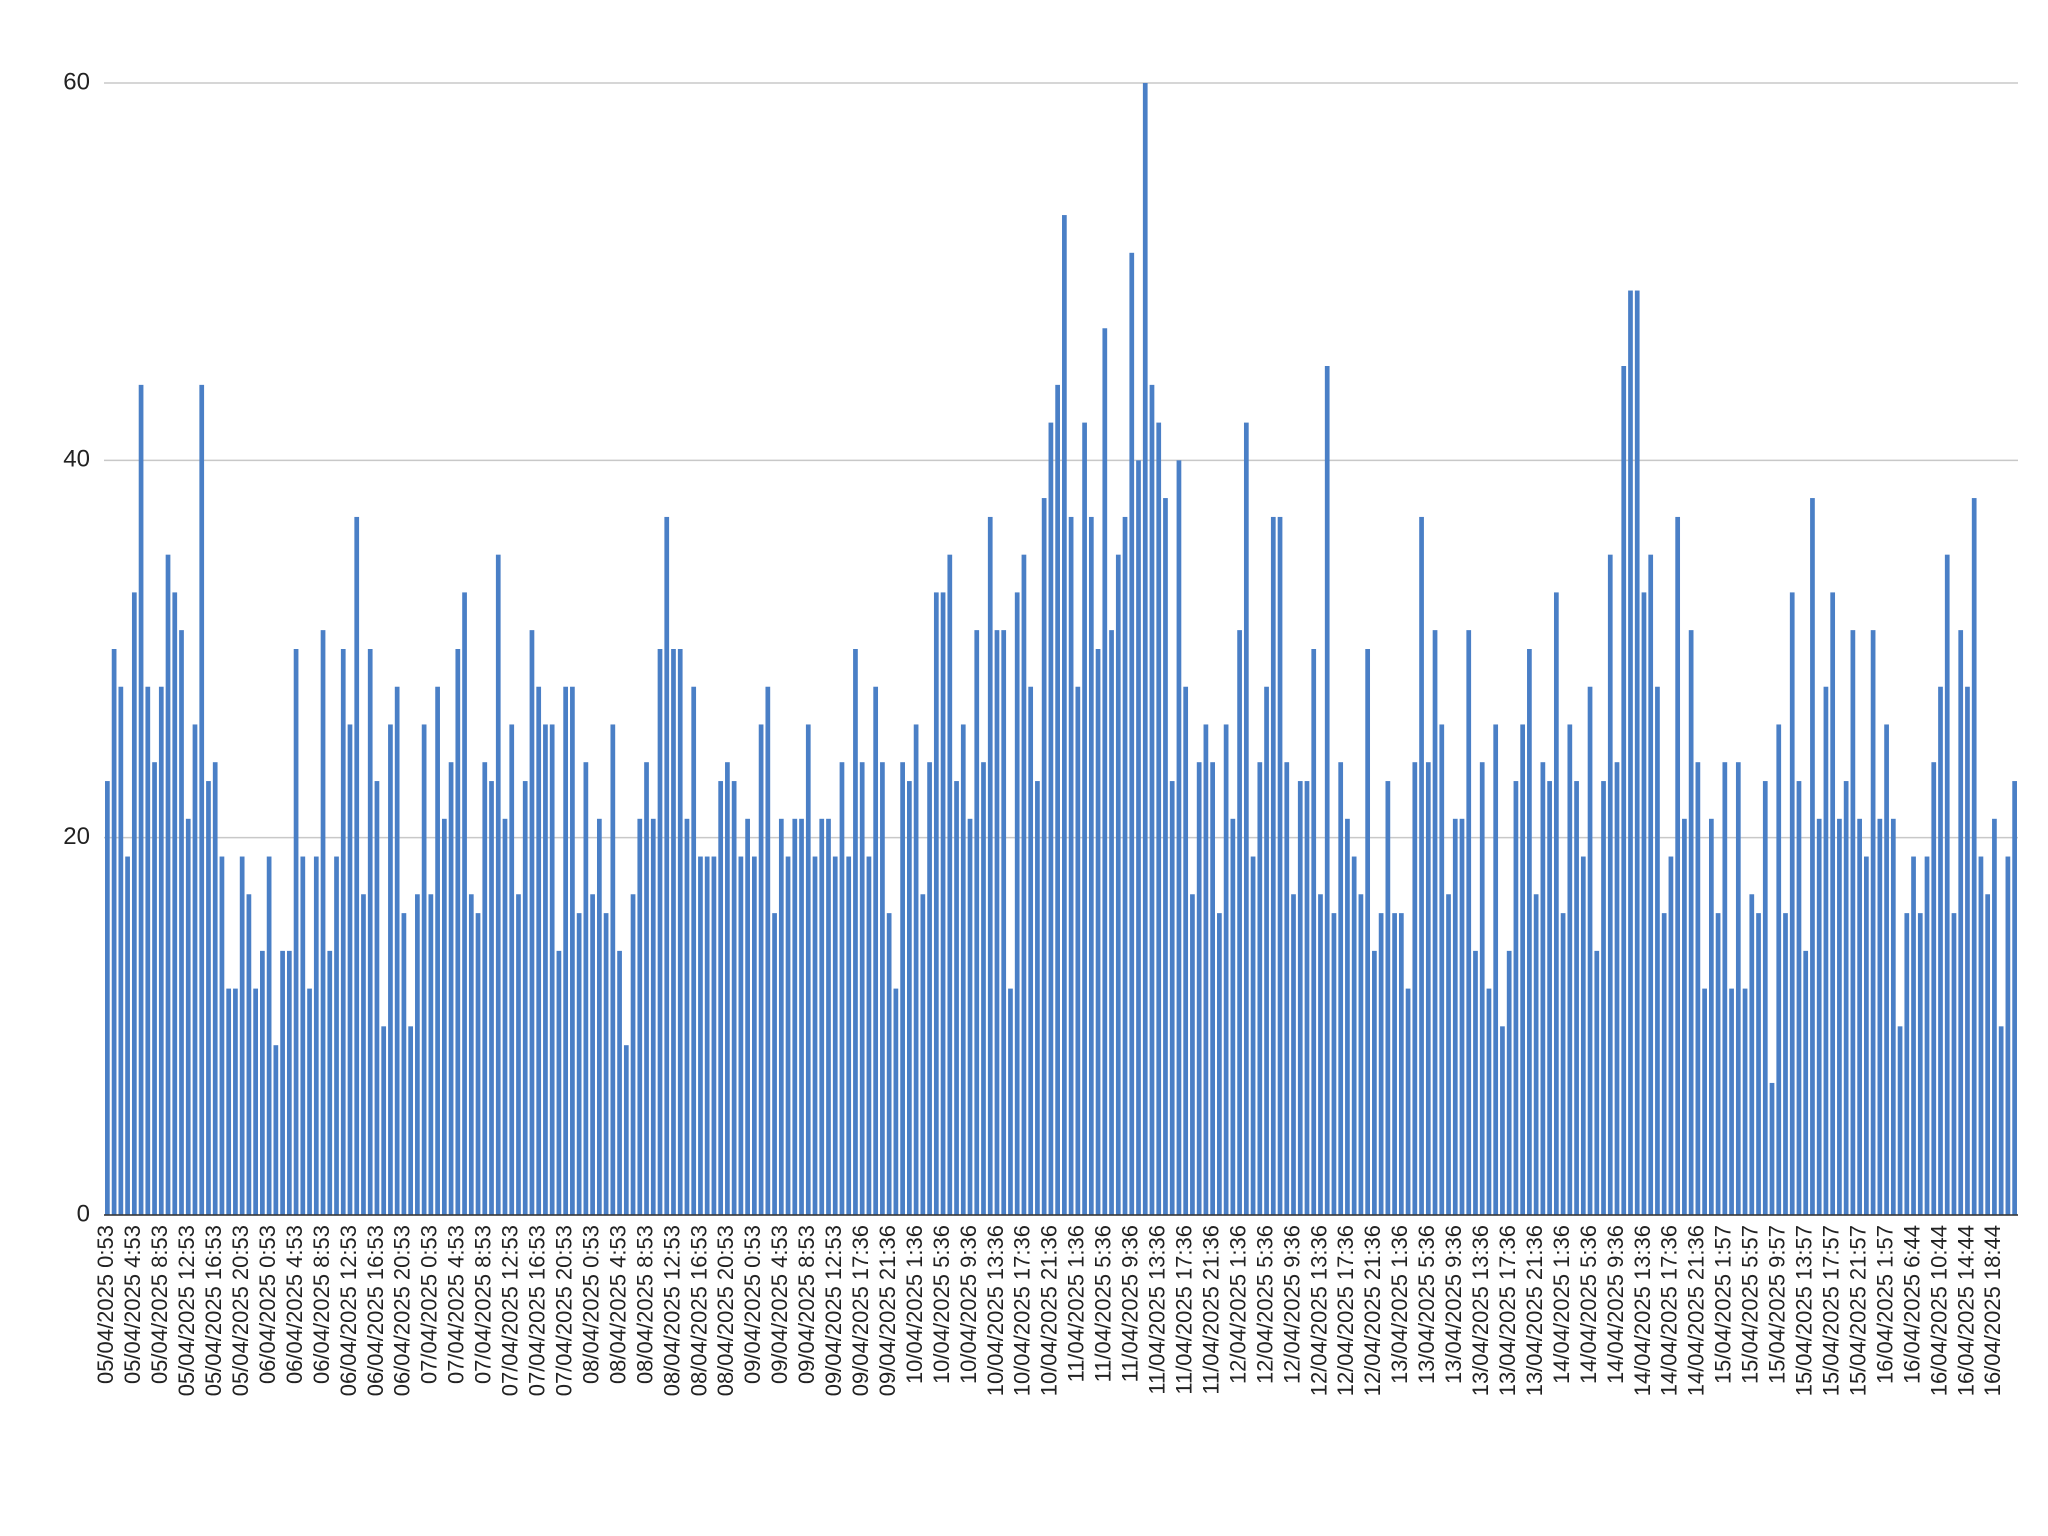 The height and width of the screenshot is (1536, 2048). What do you see at coordinates (1372, 1310) in the screenshot?
I see `x-tick-label: 12/04/2025 21:36` at bounding box center [1372, 1310].